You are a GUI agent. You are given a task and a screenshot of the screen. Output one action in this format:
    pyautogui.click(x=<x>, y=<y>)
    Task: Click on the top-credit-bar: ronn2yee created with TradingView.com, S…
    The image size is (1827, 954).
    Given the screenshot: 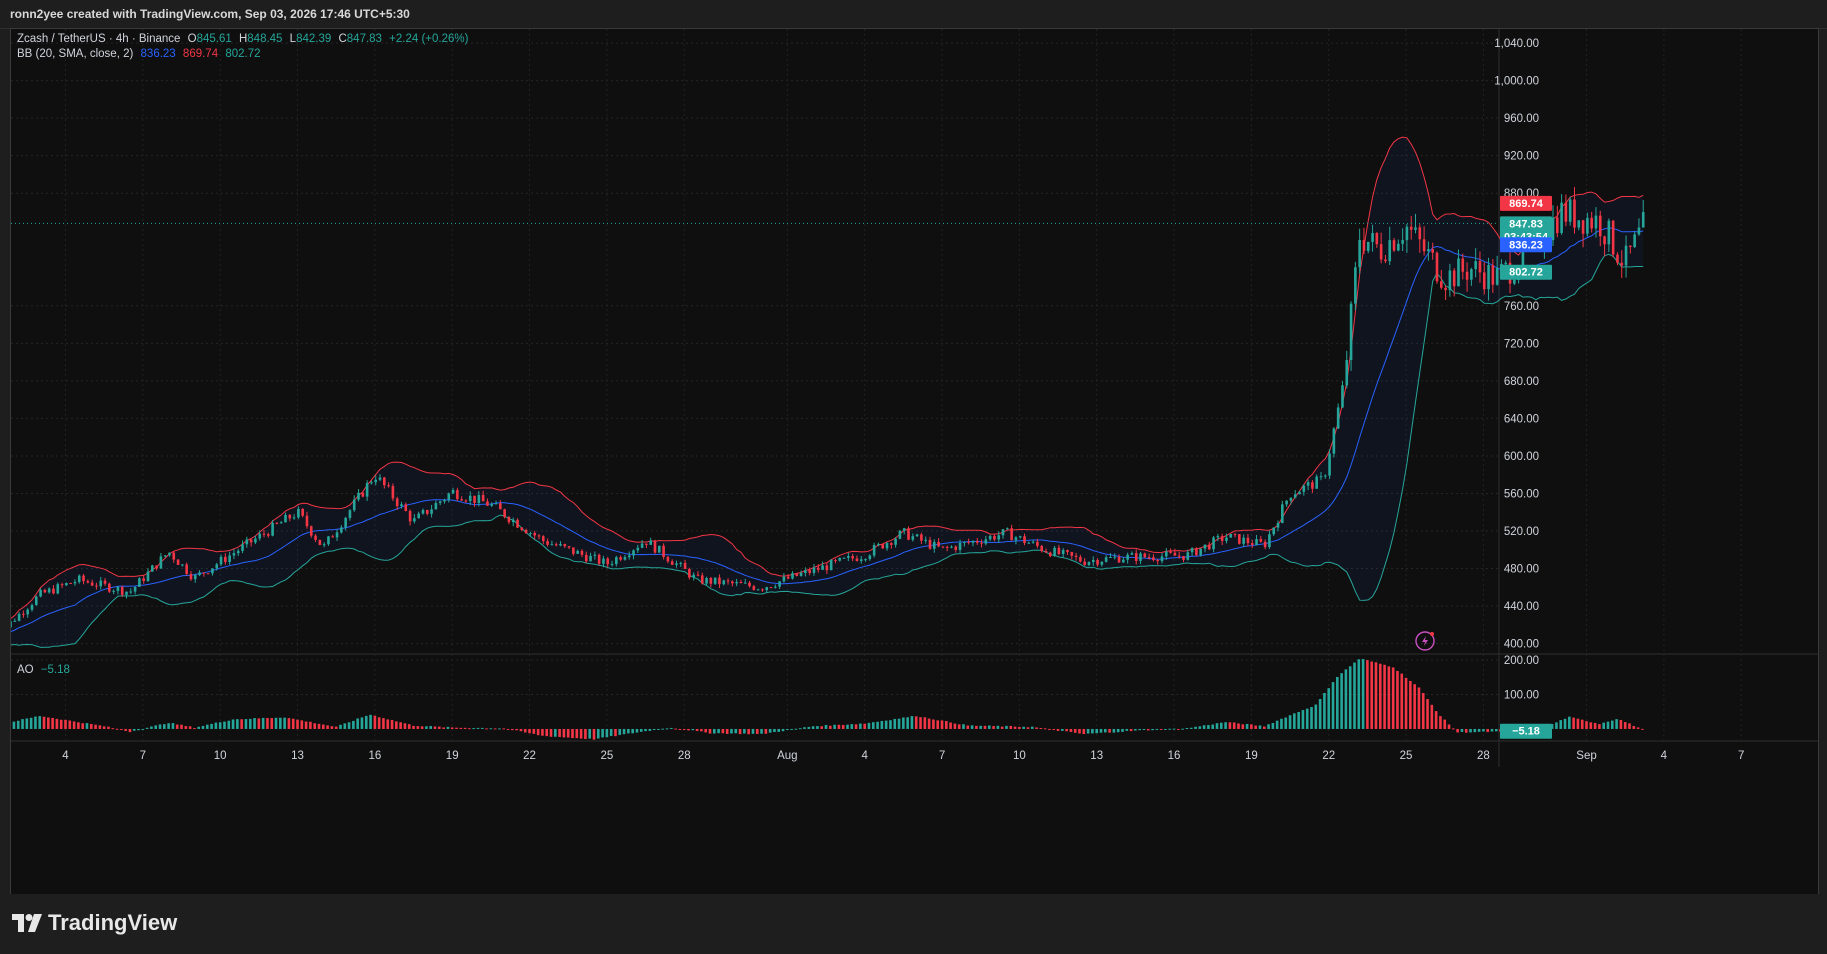 What is the action you would take?
    pyautogui.click(x=913, y=14)
    